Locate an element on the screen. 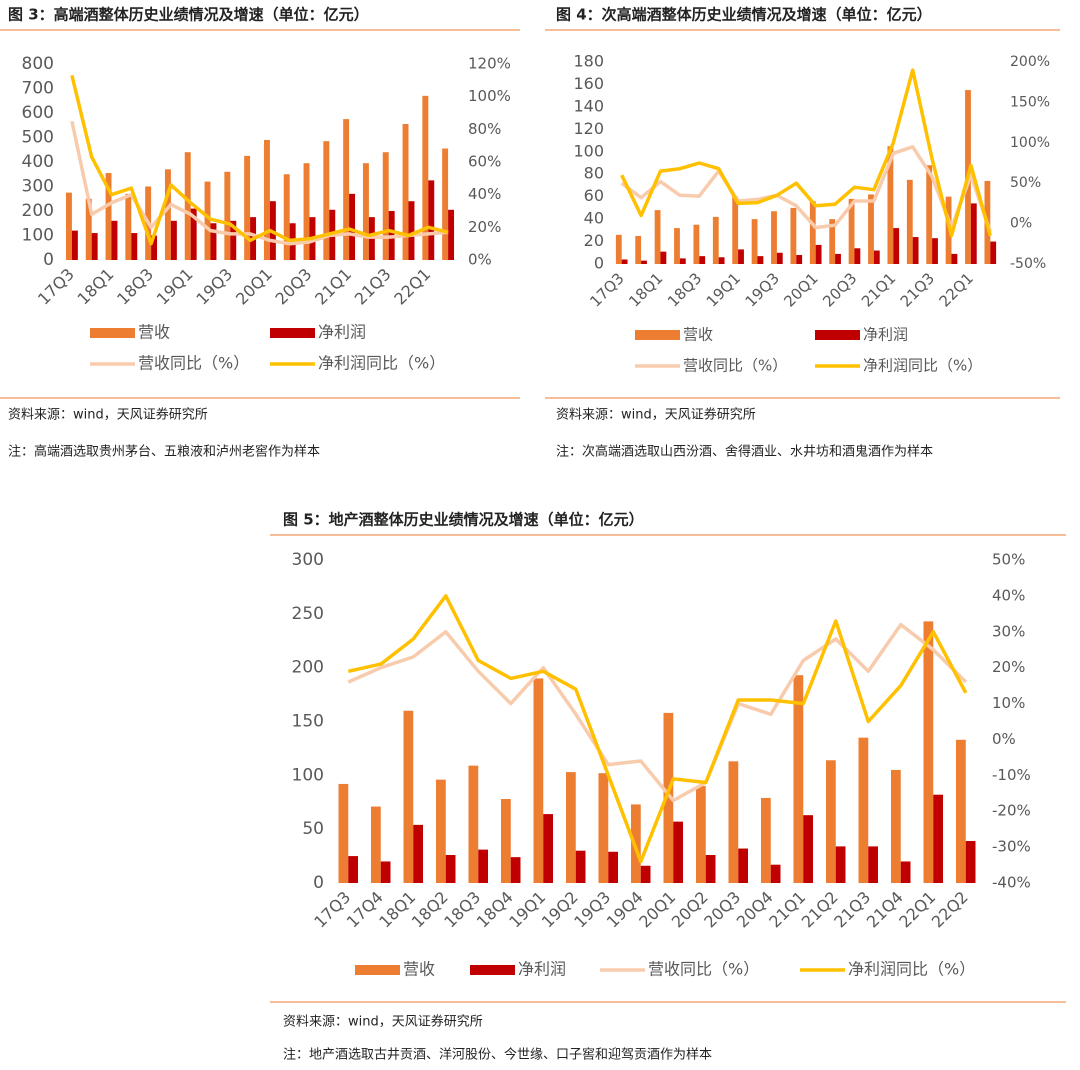 This screenshot has width=1080, height=1070. y2-tick-label: 20% is located at coordinates (484, 227).